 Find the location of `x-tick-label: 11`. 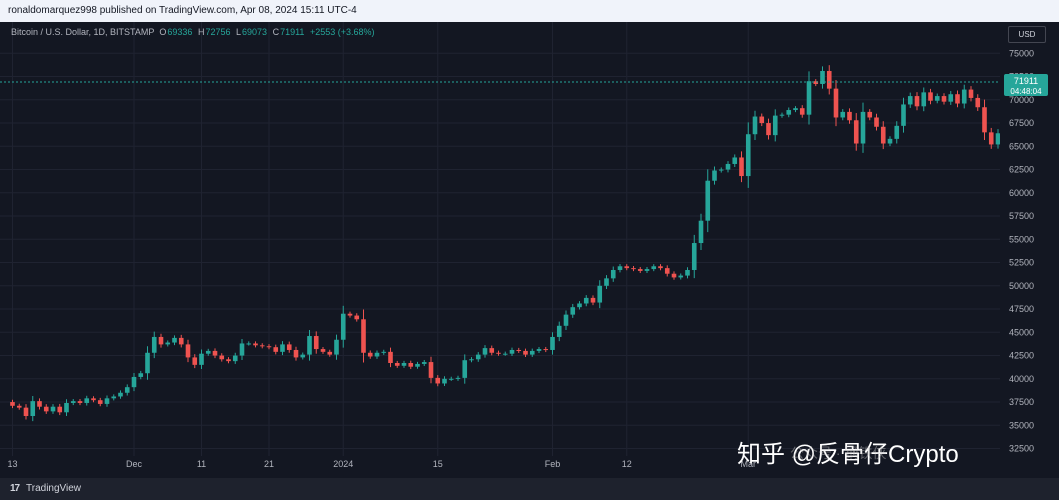

x-tick-label: 11 is located at coordinates (201, 464).